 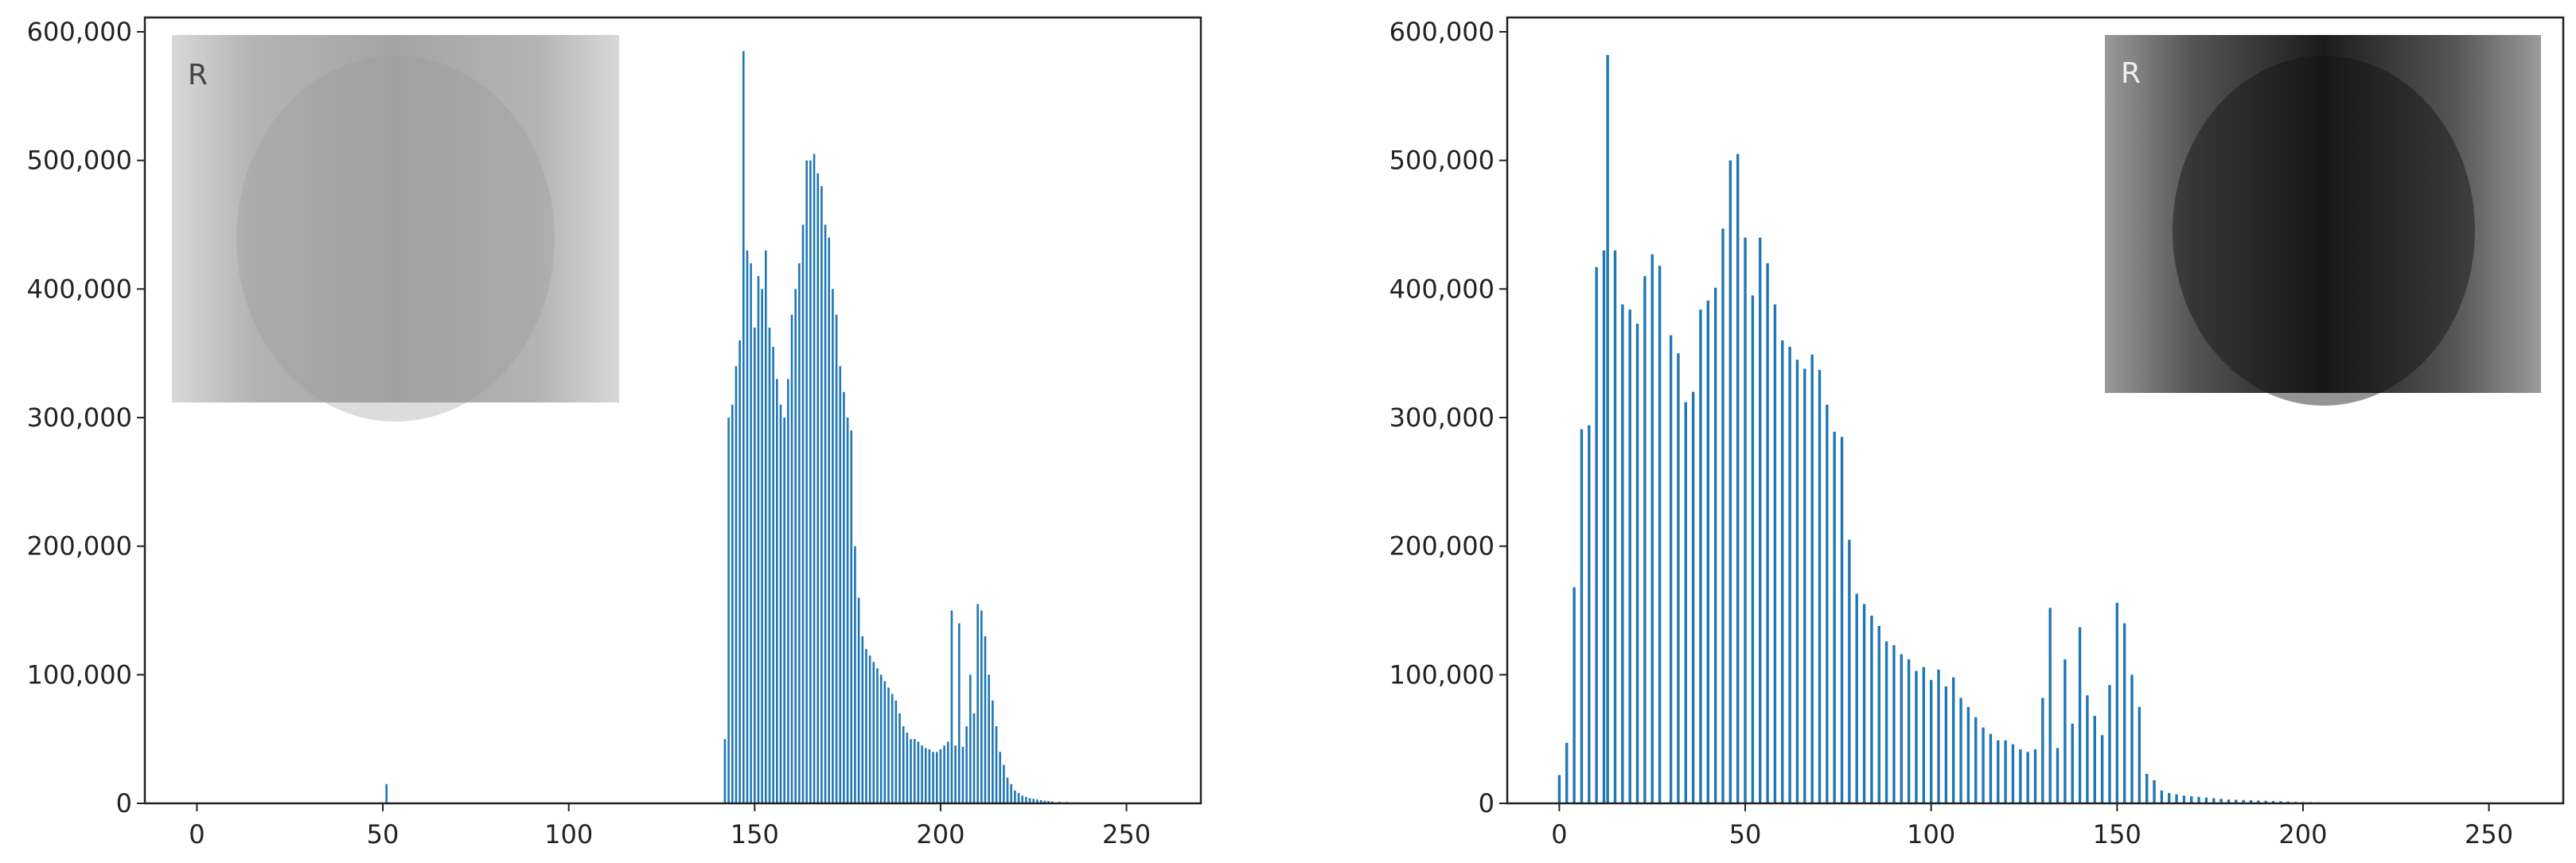 I want to click on xray-chest-shadow-left, so click(x=395, y=239).